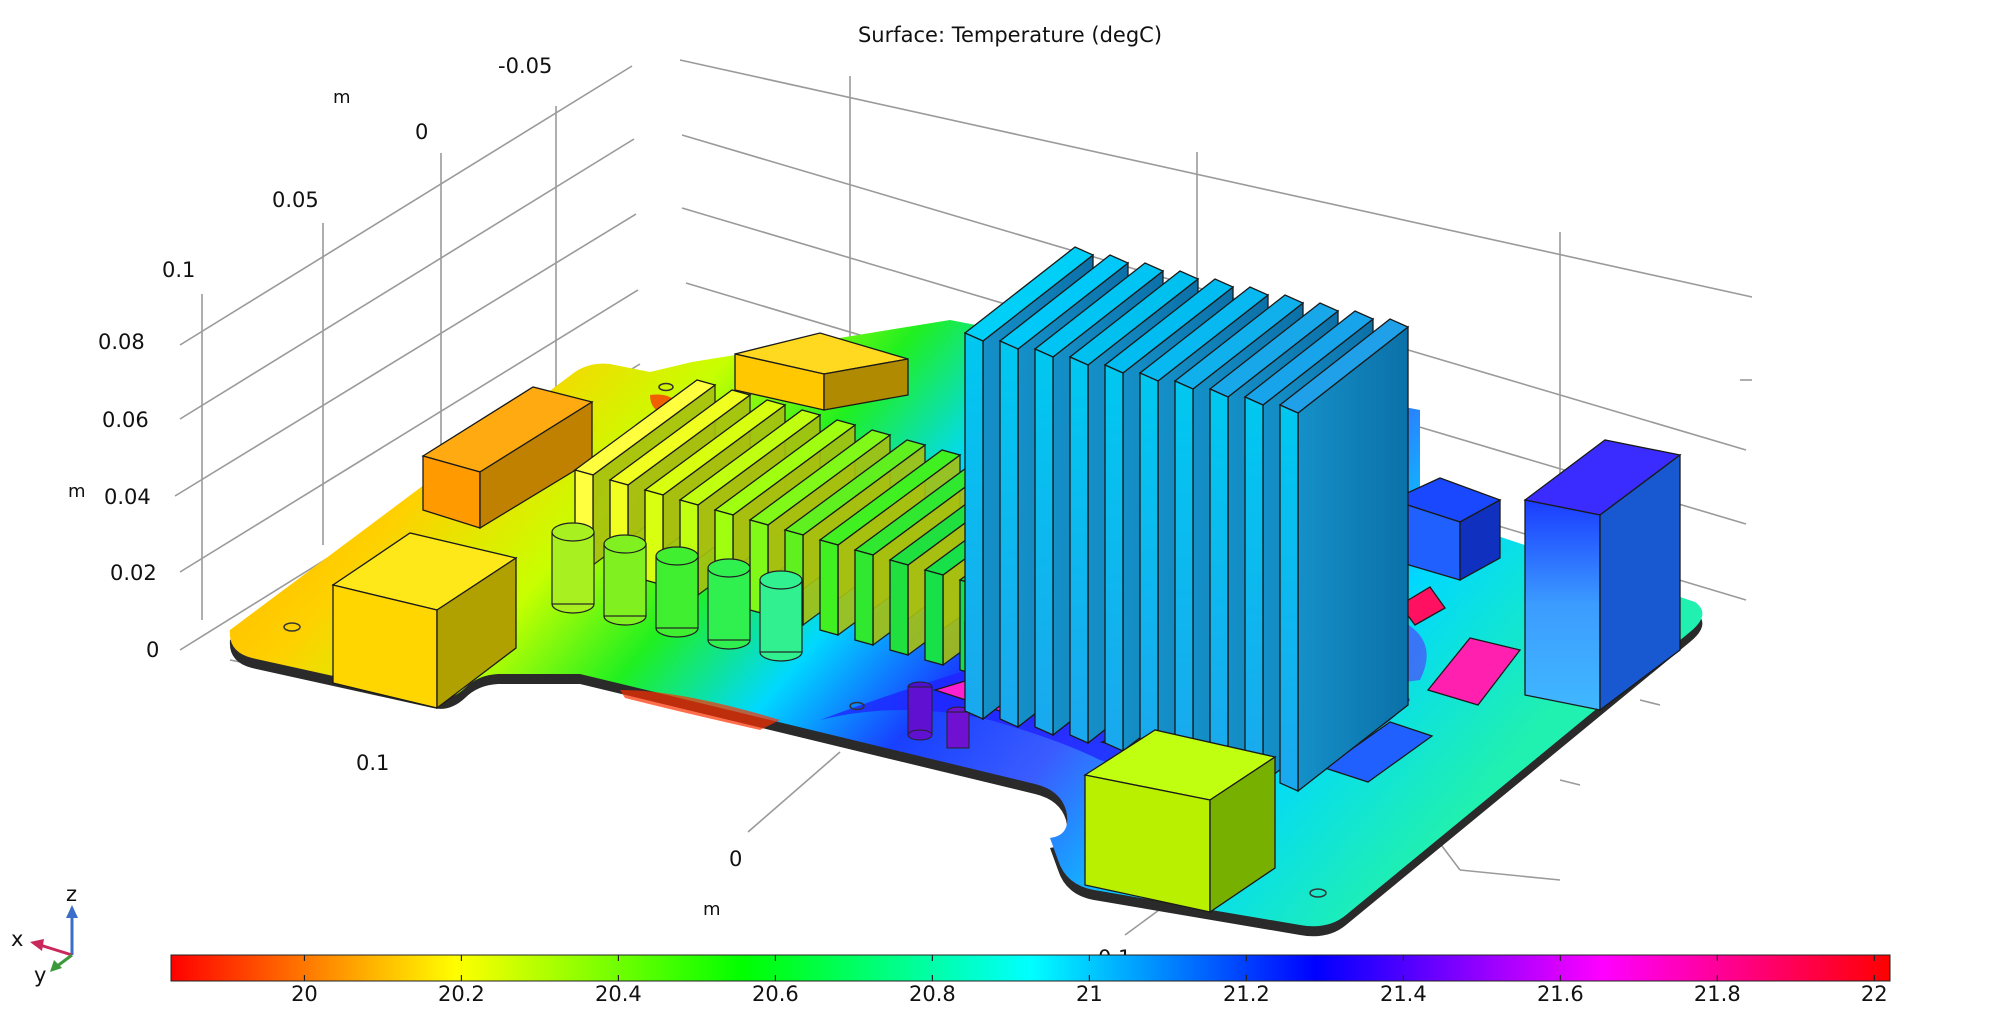 The image size is (1999, 1018). What do you see at coordinates (1717, 994) in the screenshot?
I see `colorbar-tick-label: 21.8` at bounding box center [1717, 994].